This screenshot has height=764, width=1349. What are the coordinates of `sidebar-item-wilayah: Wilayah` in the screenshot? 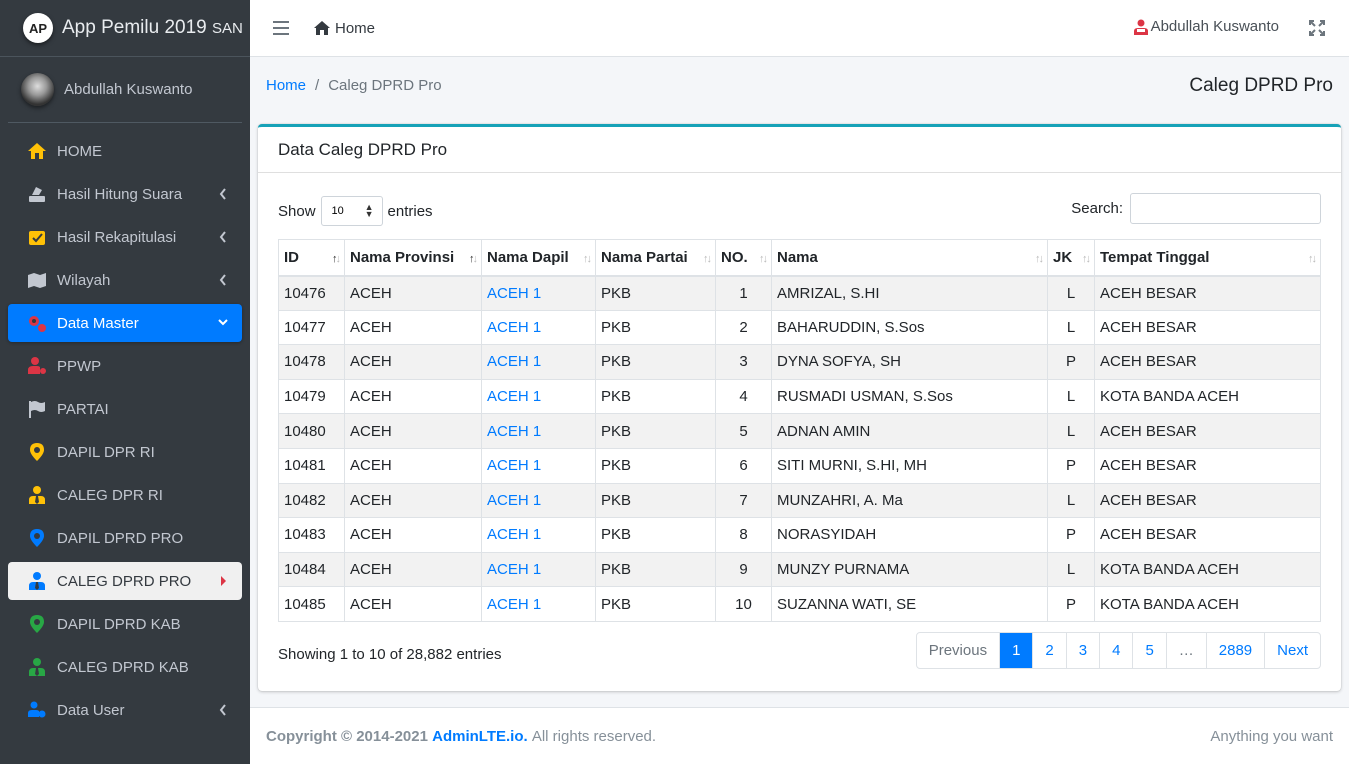 It's located at (125, 280).